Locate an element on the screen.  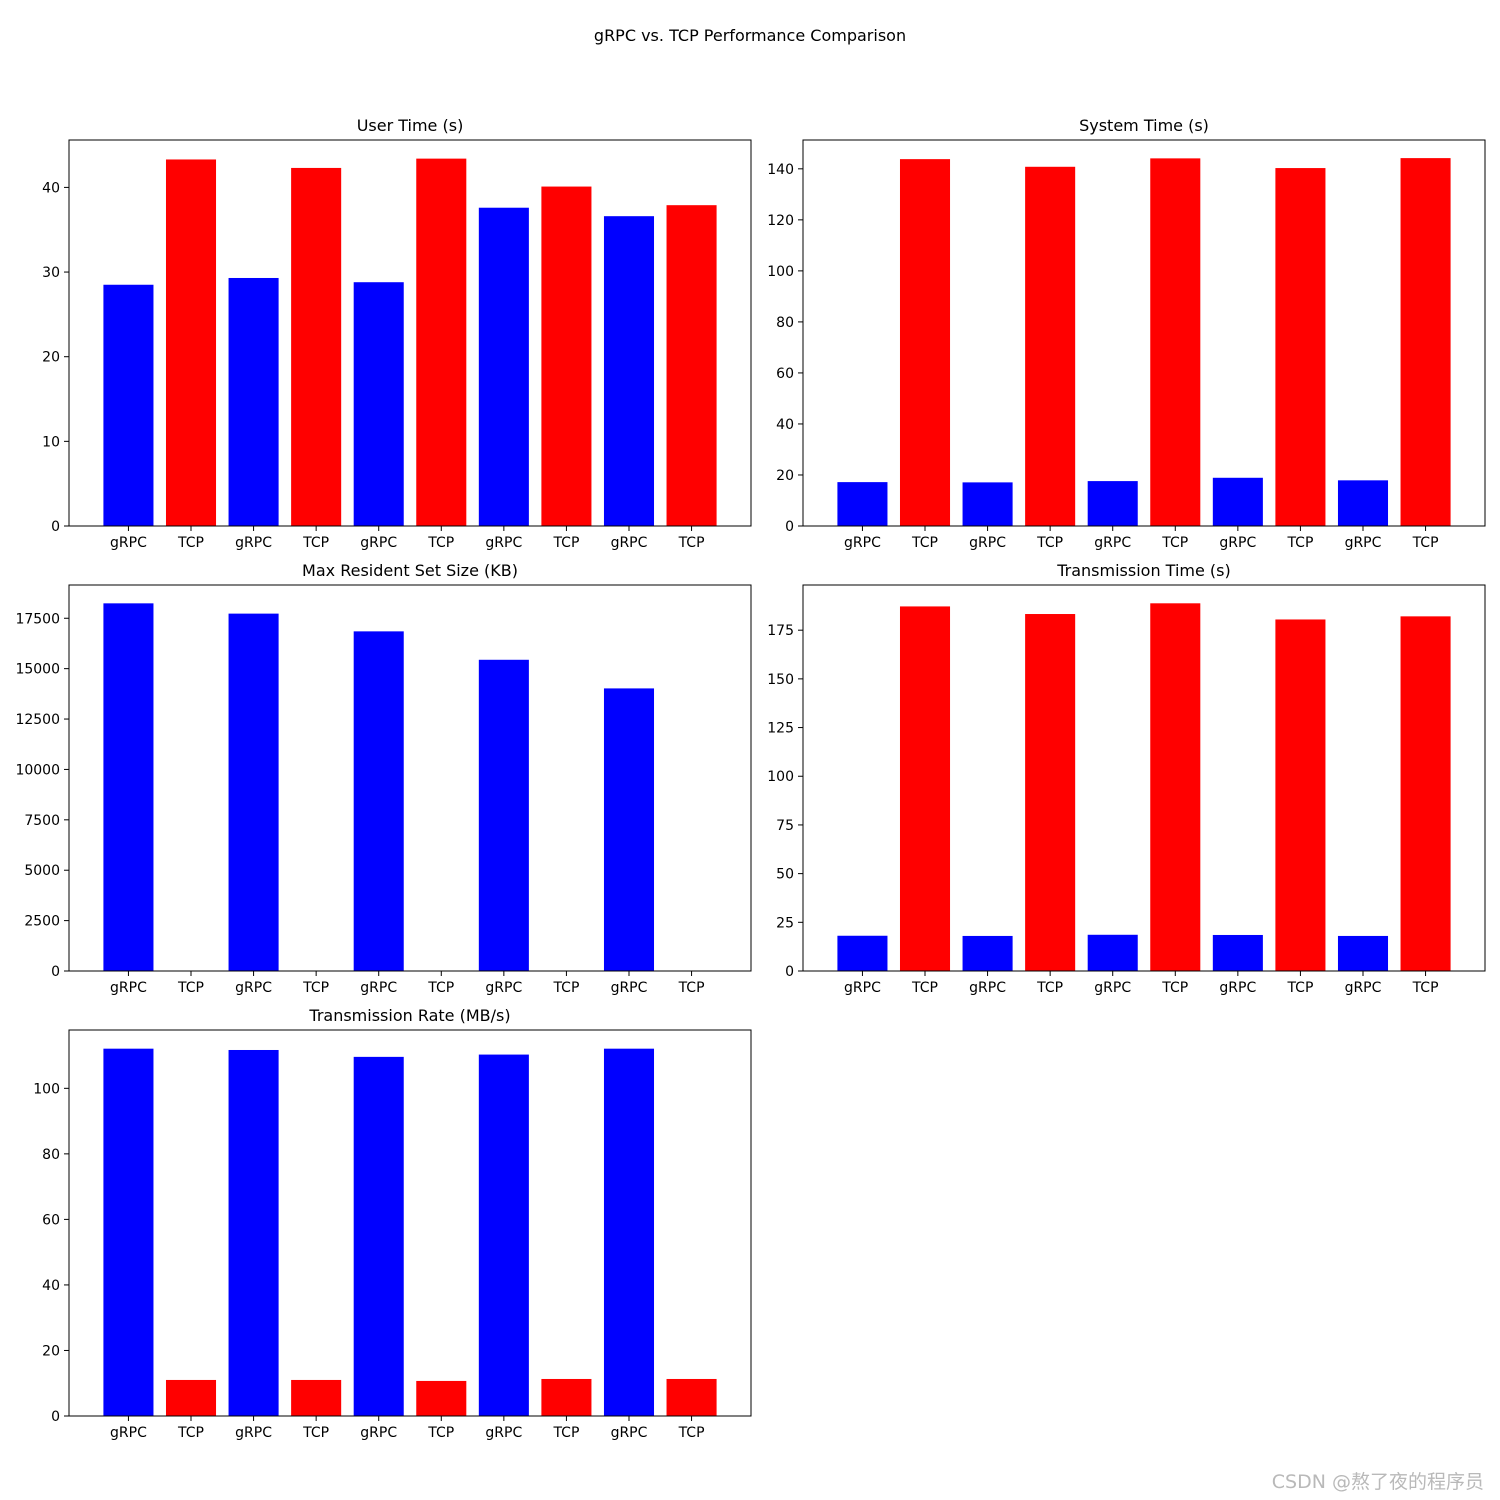
y-tick-label: 120 is located at coordinates (780, 221).